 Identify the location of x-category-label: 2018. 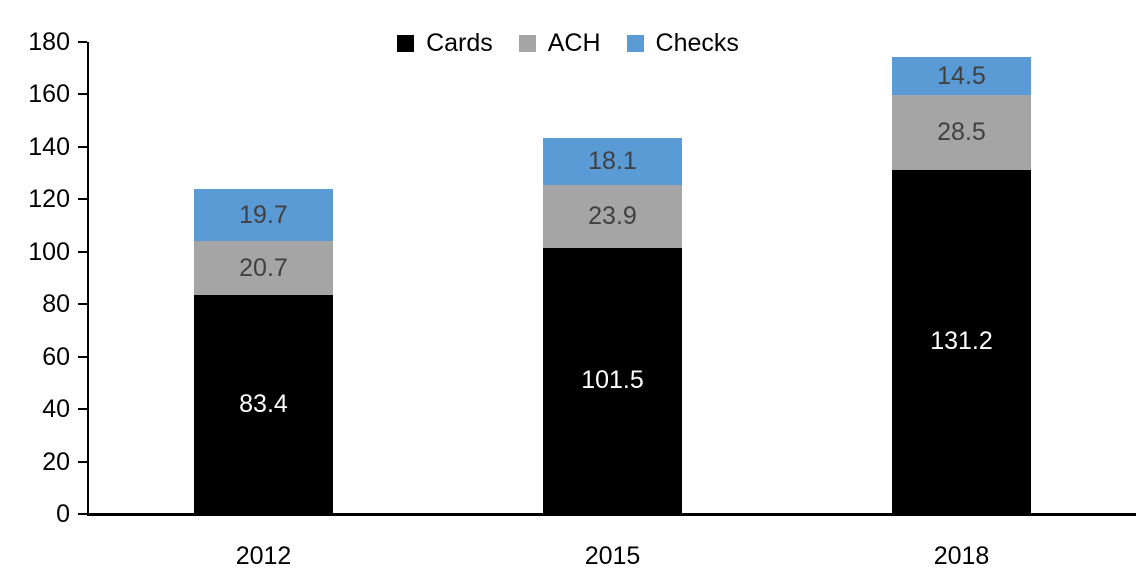
(961, 556).